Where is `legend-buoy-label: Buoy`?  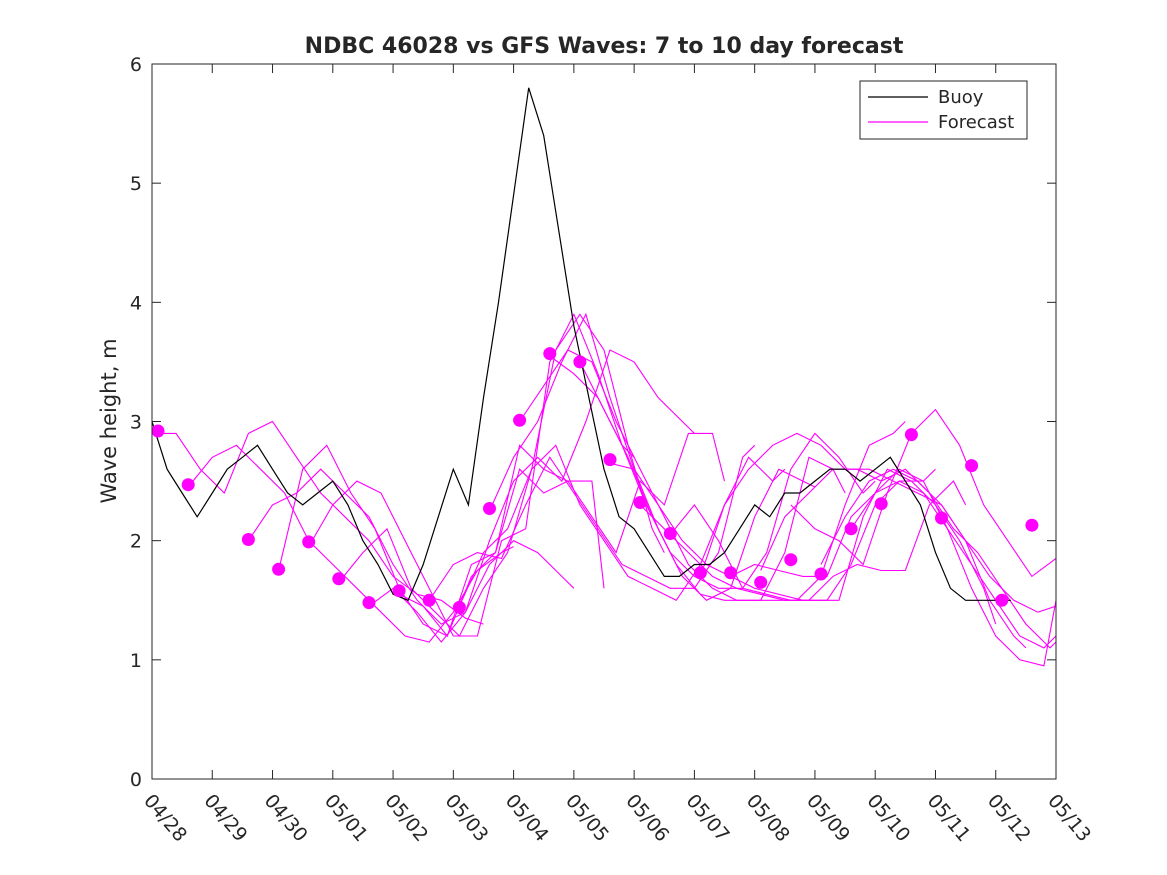 legend-buoy-label: Buoy is located at coordinates (961, 97).